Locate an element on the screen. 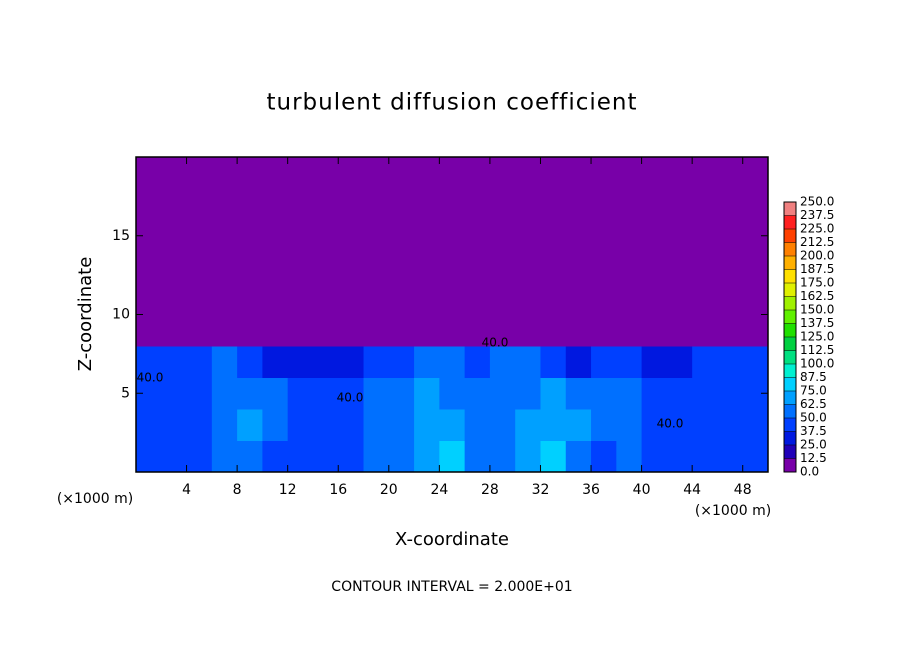  x-tick-label: 48 is located at coordinates (743, 490).